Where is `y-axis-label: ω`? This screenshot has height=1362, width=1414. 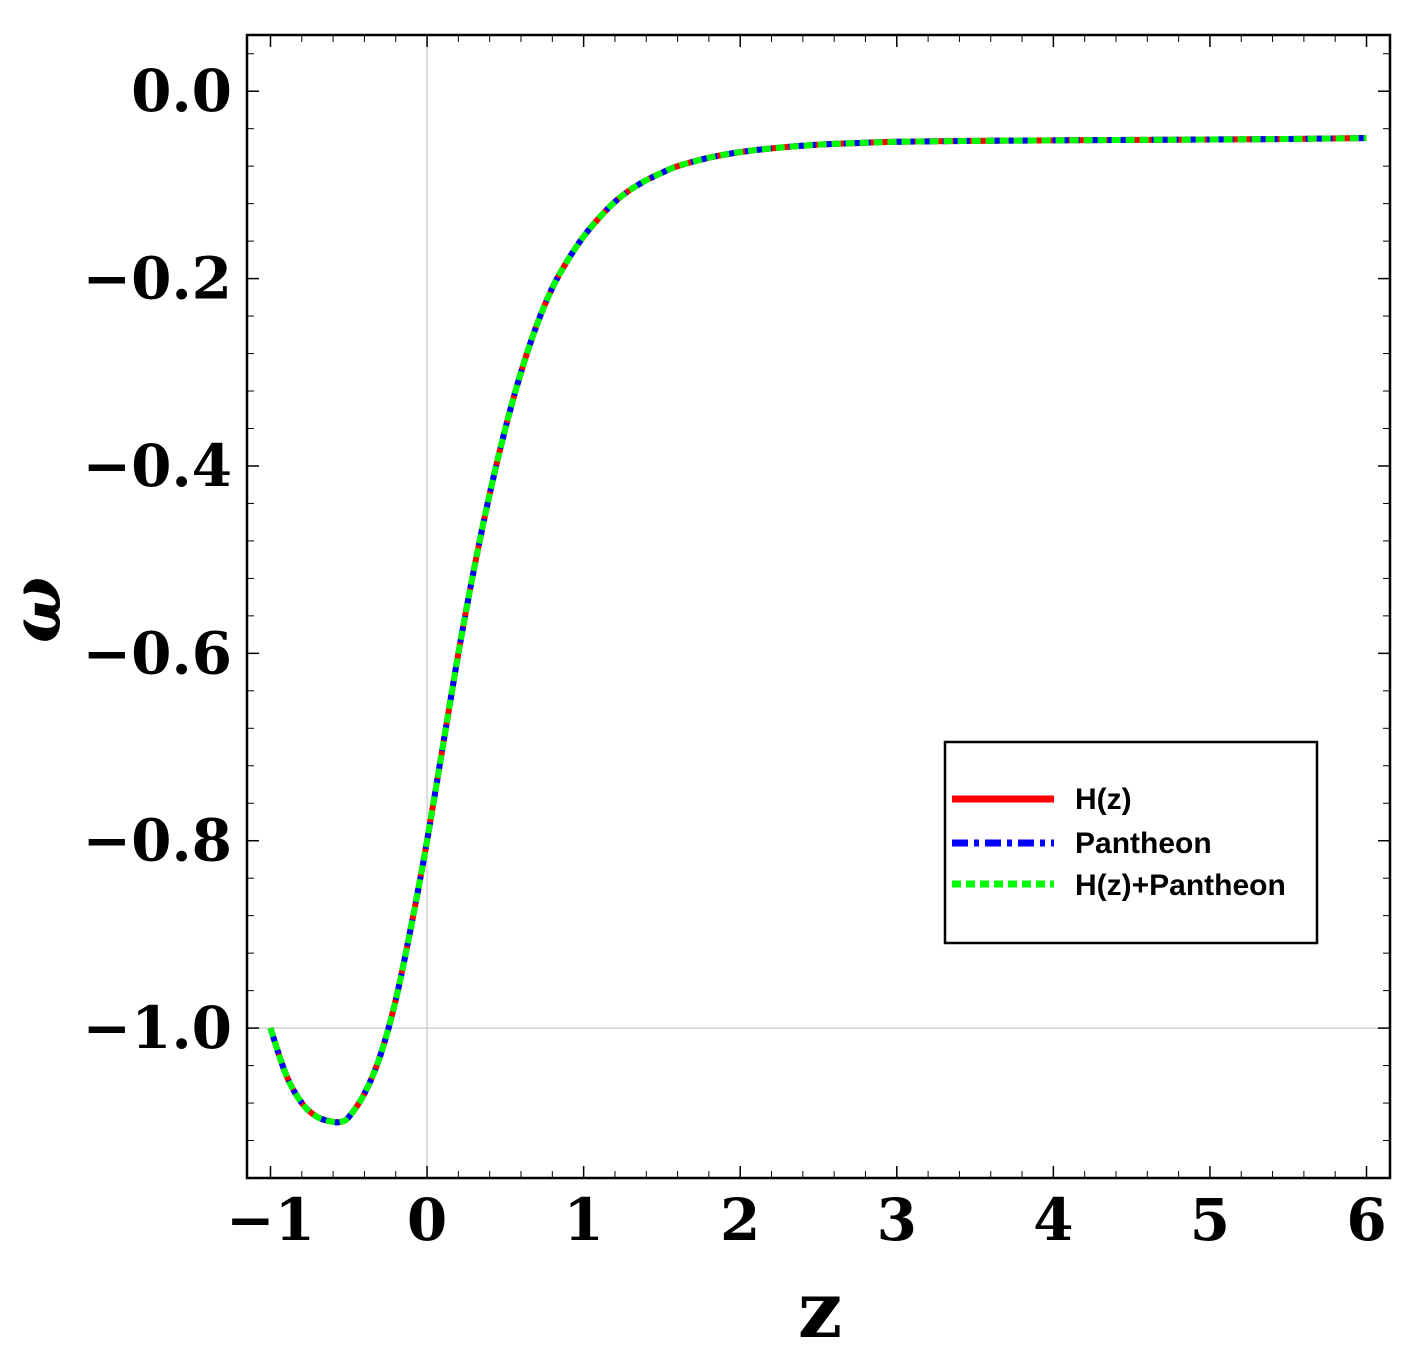
y-axis-label: ω is located at coordinates (38, 610).